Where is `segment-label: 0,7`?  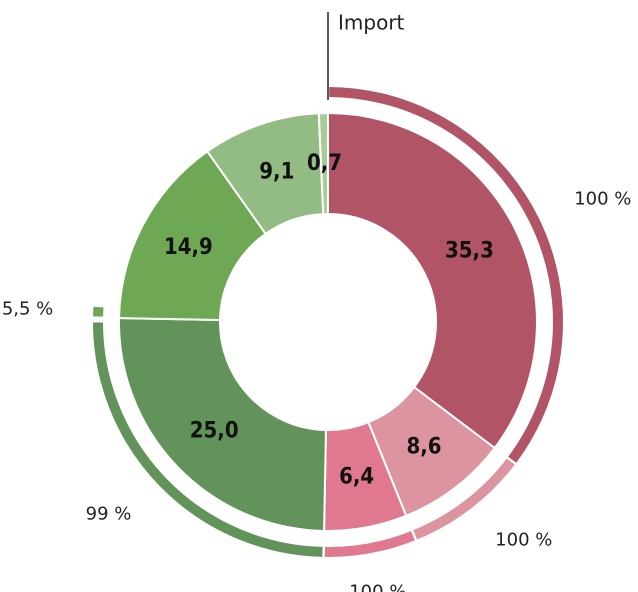
segment-label: 0,7 is located at coordinates (324, 163).